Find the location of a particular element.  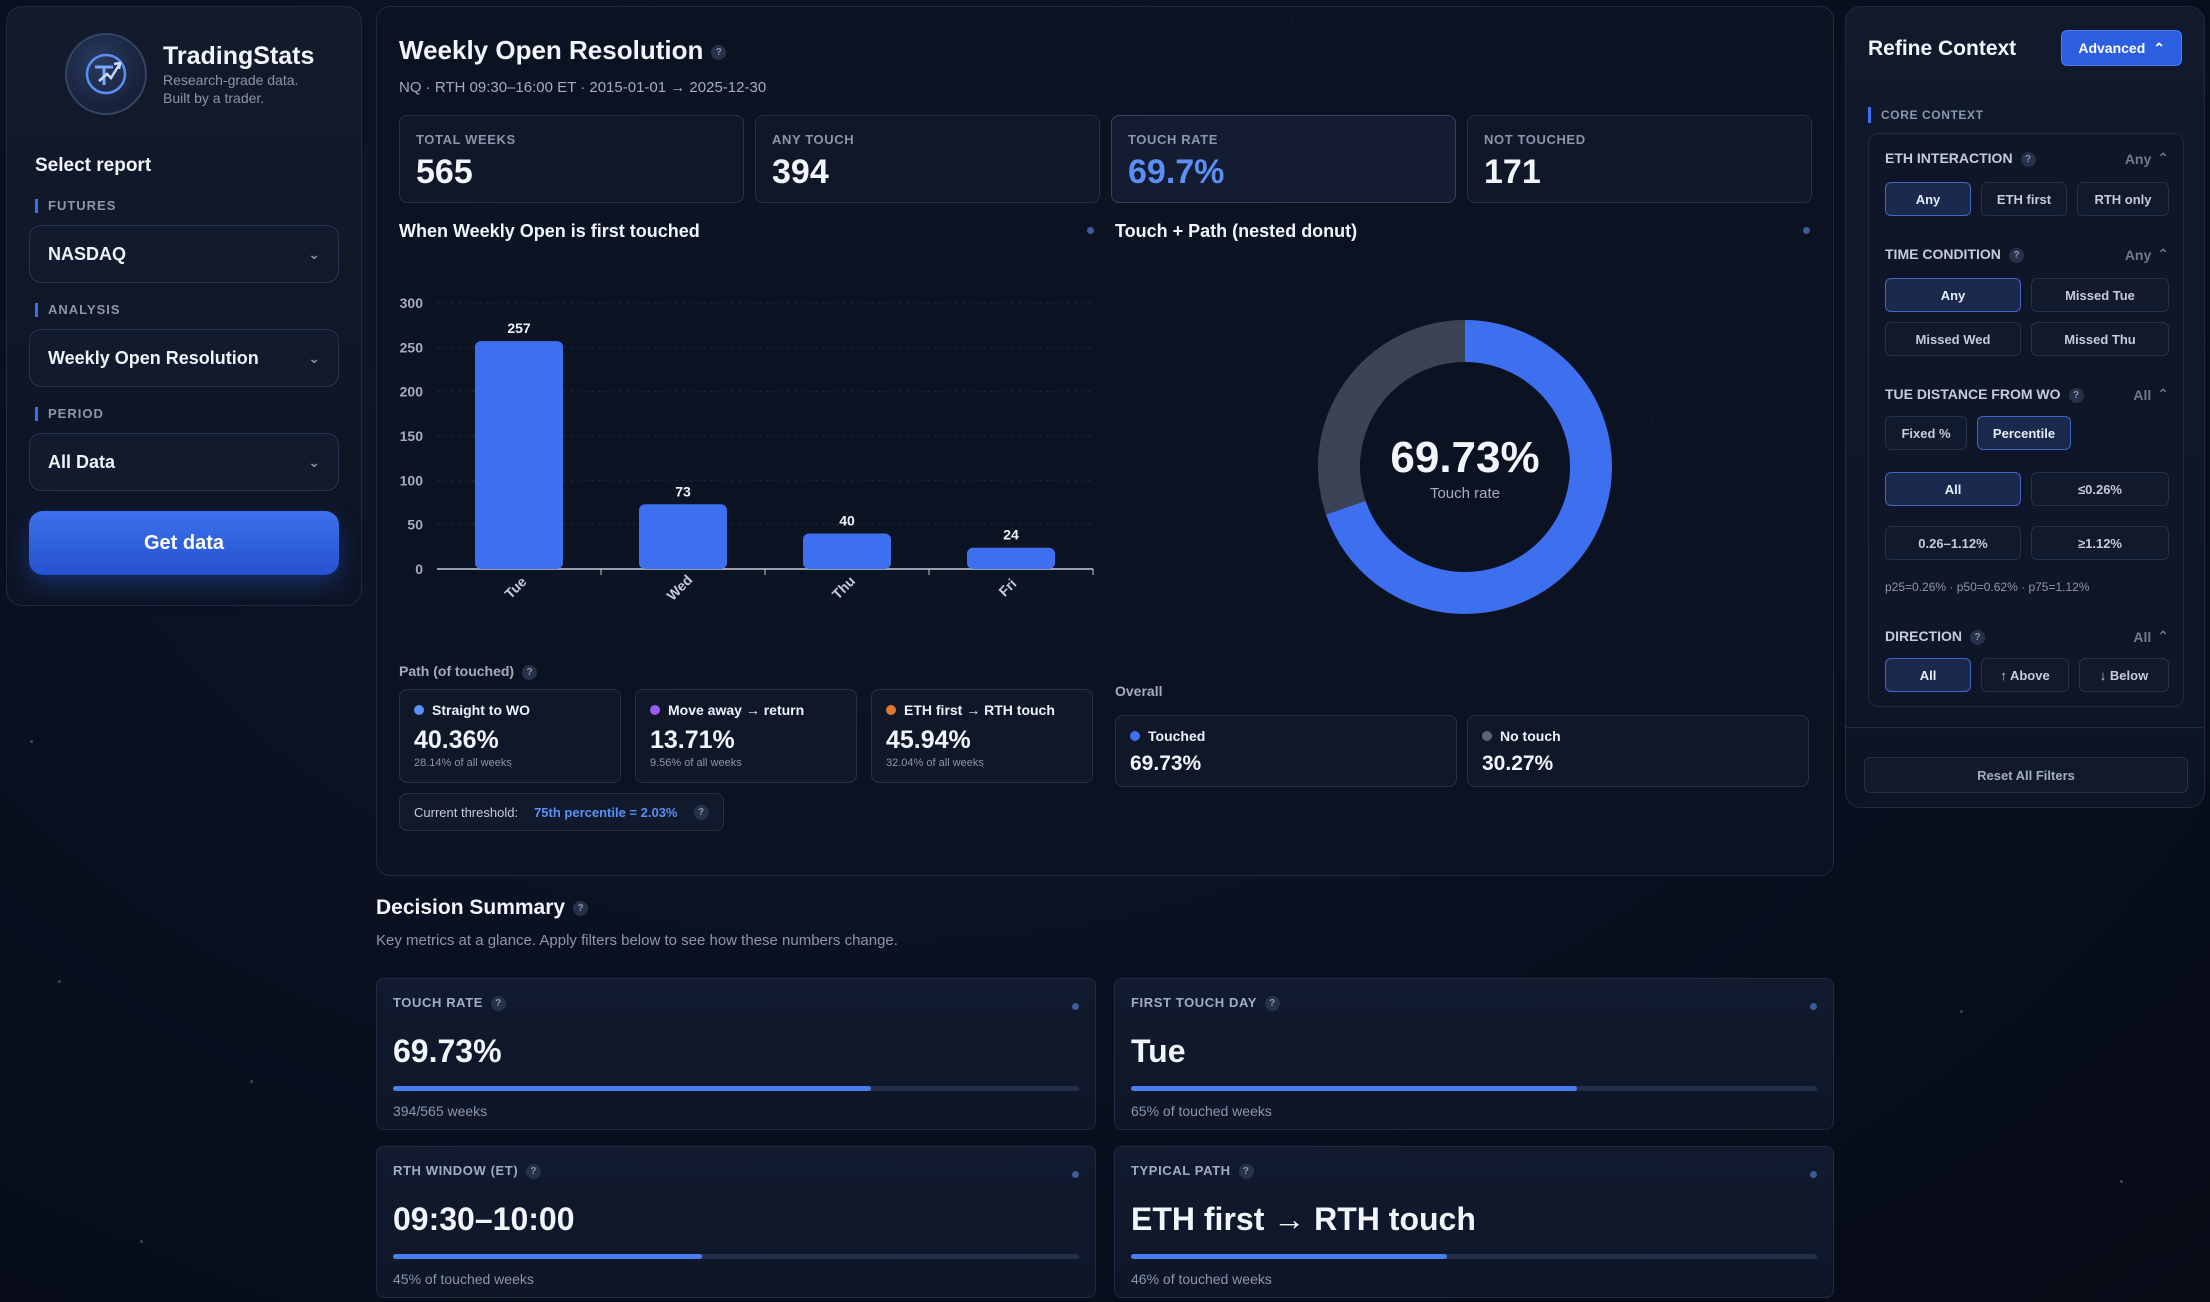

time-option-missed-wed: Missed Wed is located at coordinates (1953, 339).